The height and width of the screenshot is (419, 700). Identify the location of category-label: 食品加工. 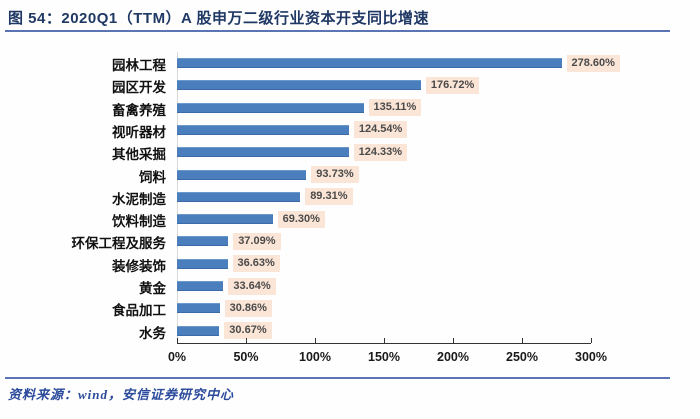
(139, 311).